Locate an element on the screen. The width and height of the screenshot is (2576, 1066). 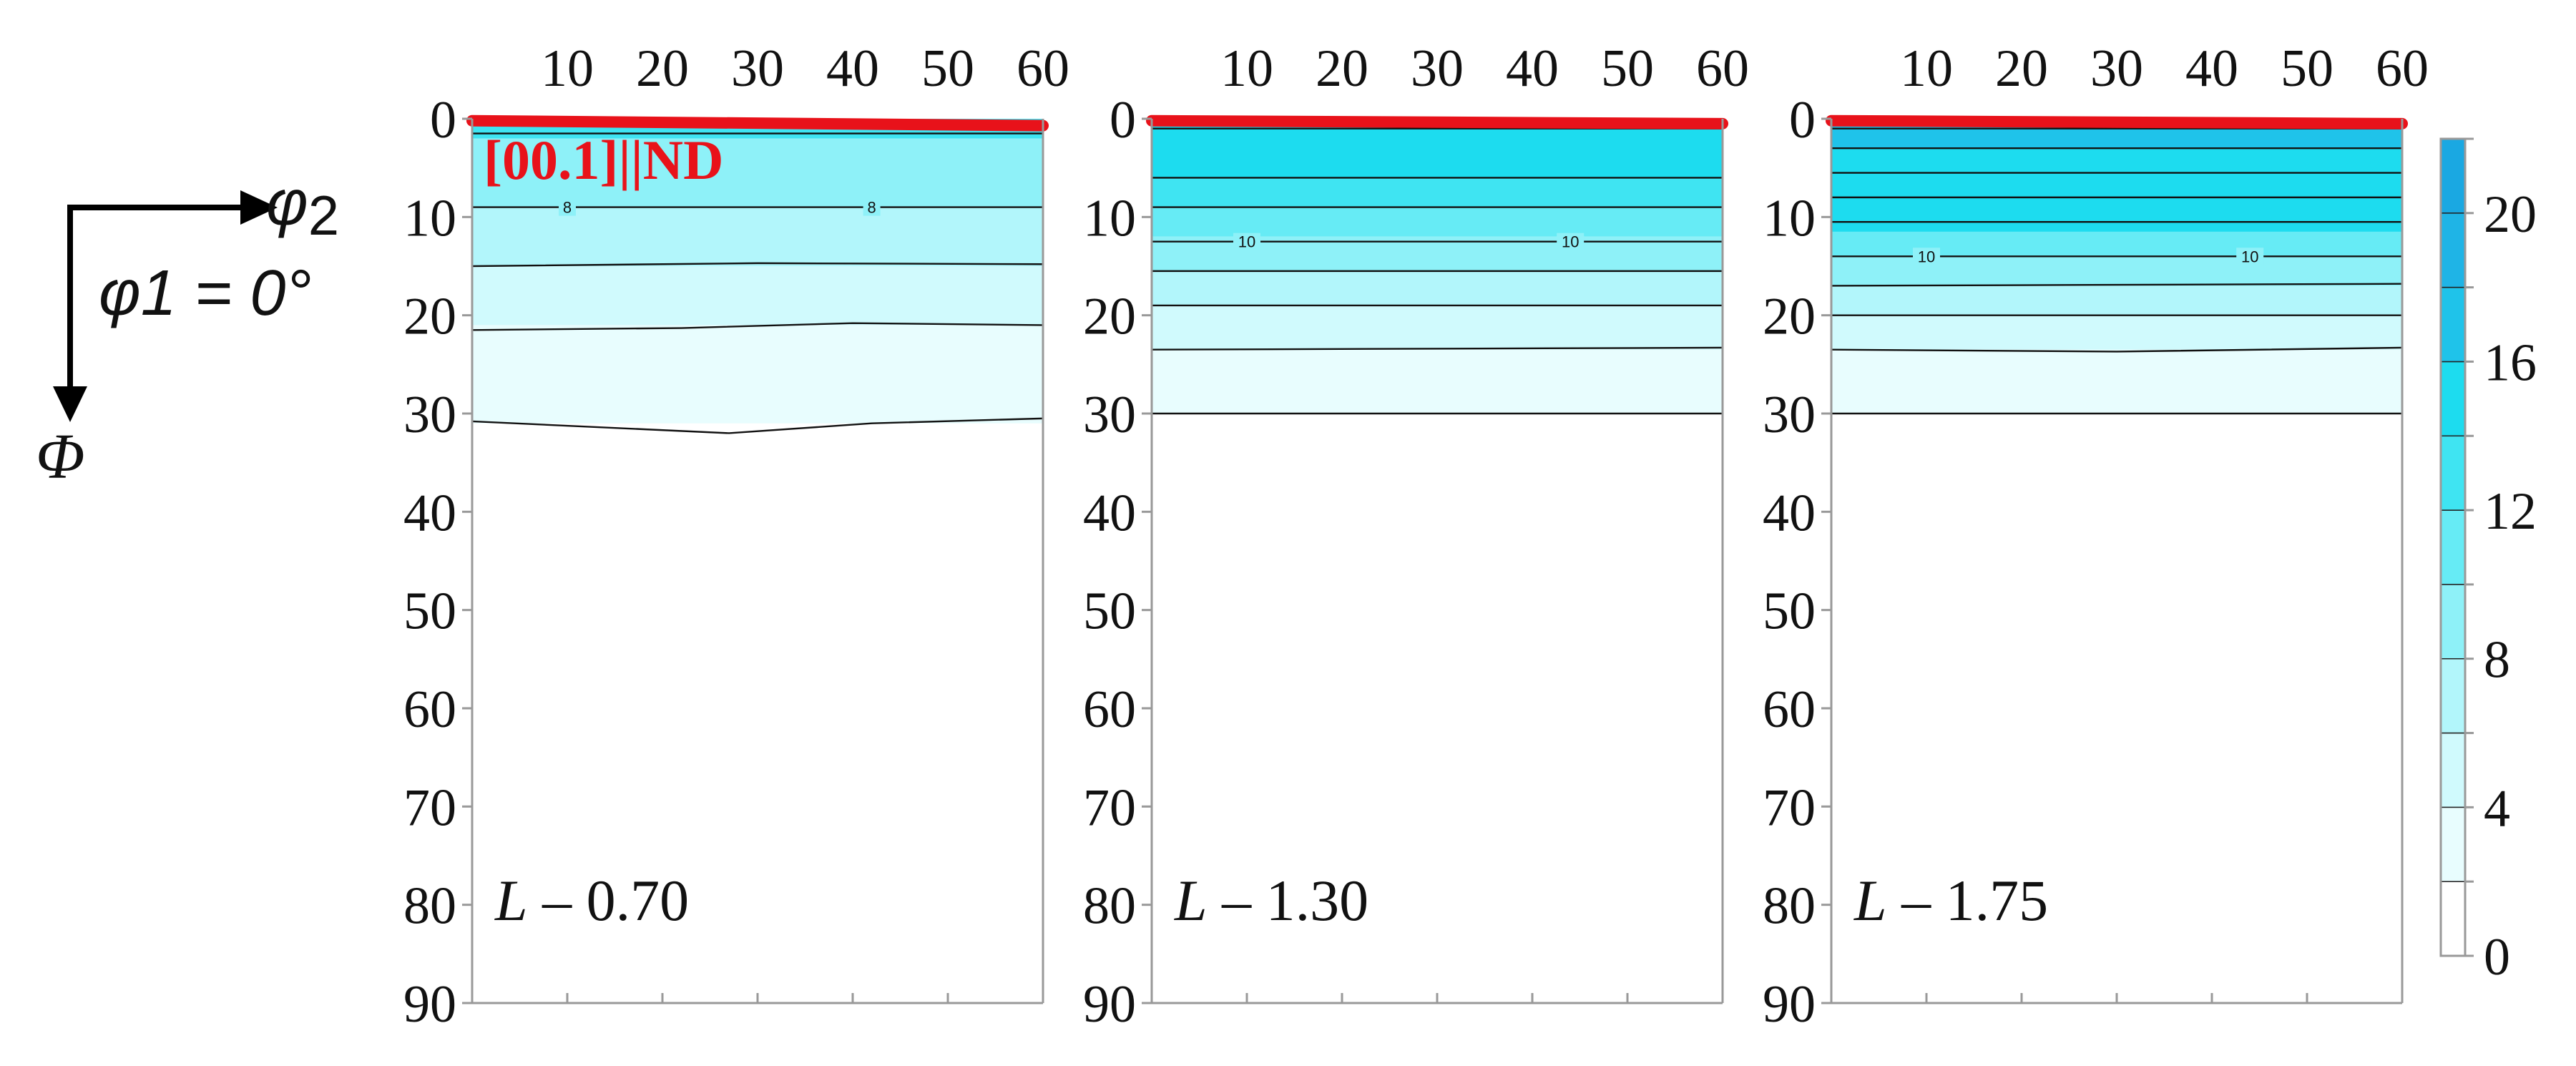
phi2-arrowhead-icon is located at coordinates (259, 207).